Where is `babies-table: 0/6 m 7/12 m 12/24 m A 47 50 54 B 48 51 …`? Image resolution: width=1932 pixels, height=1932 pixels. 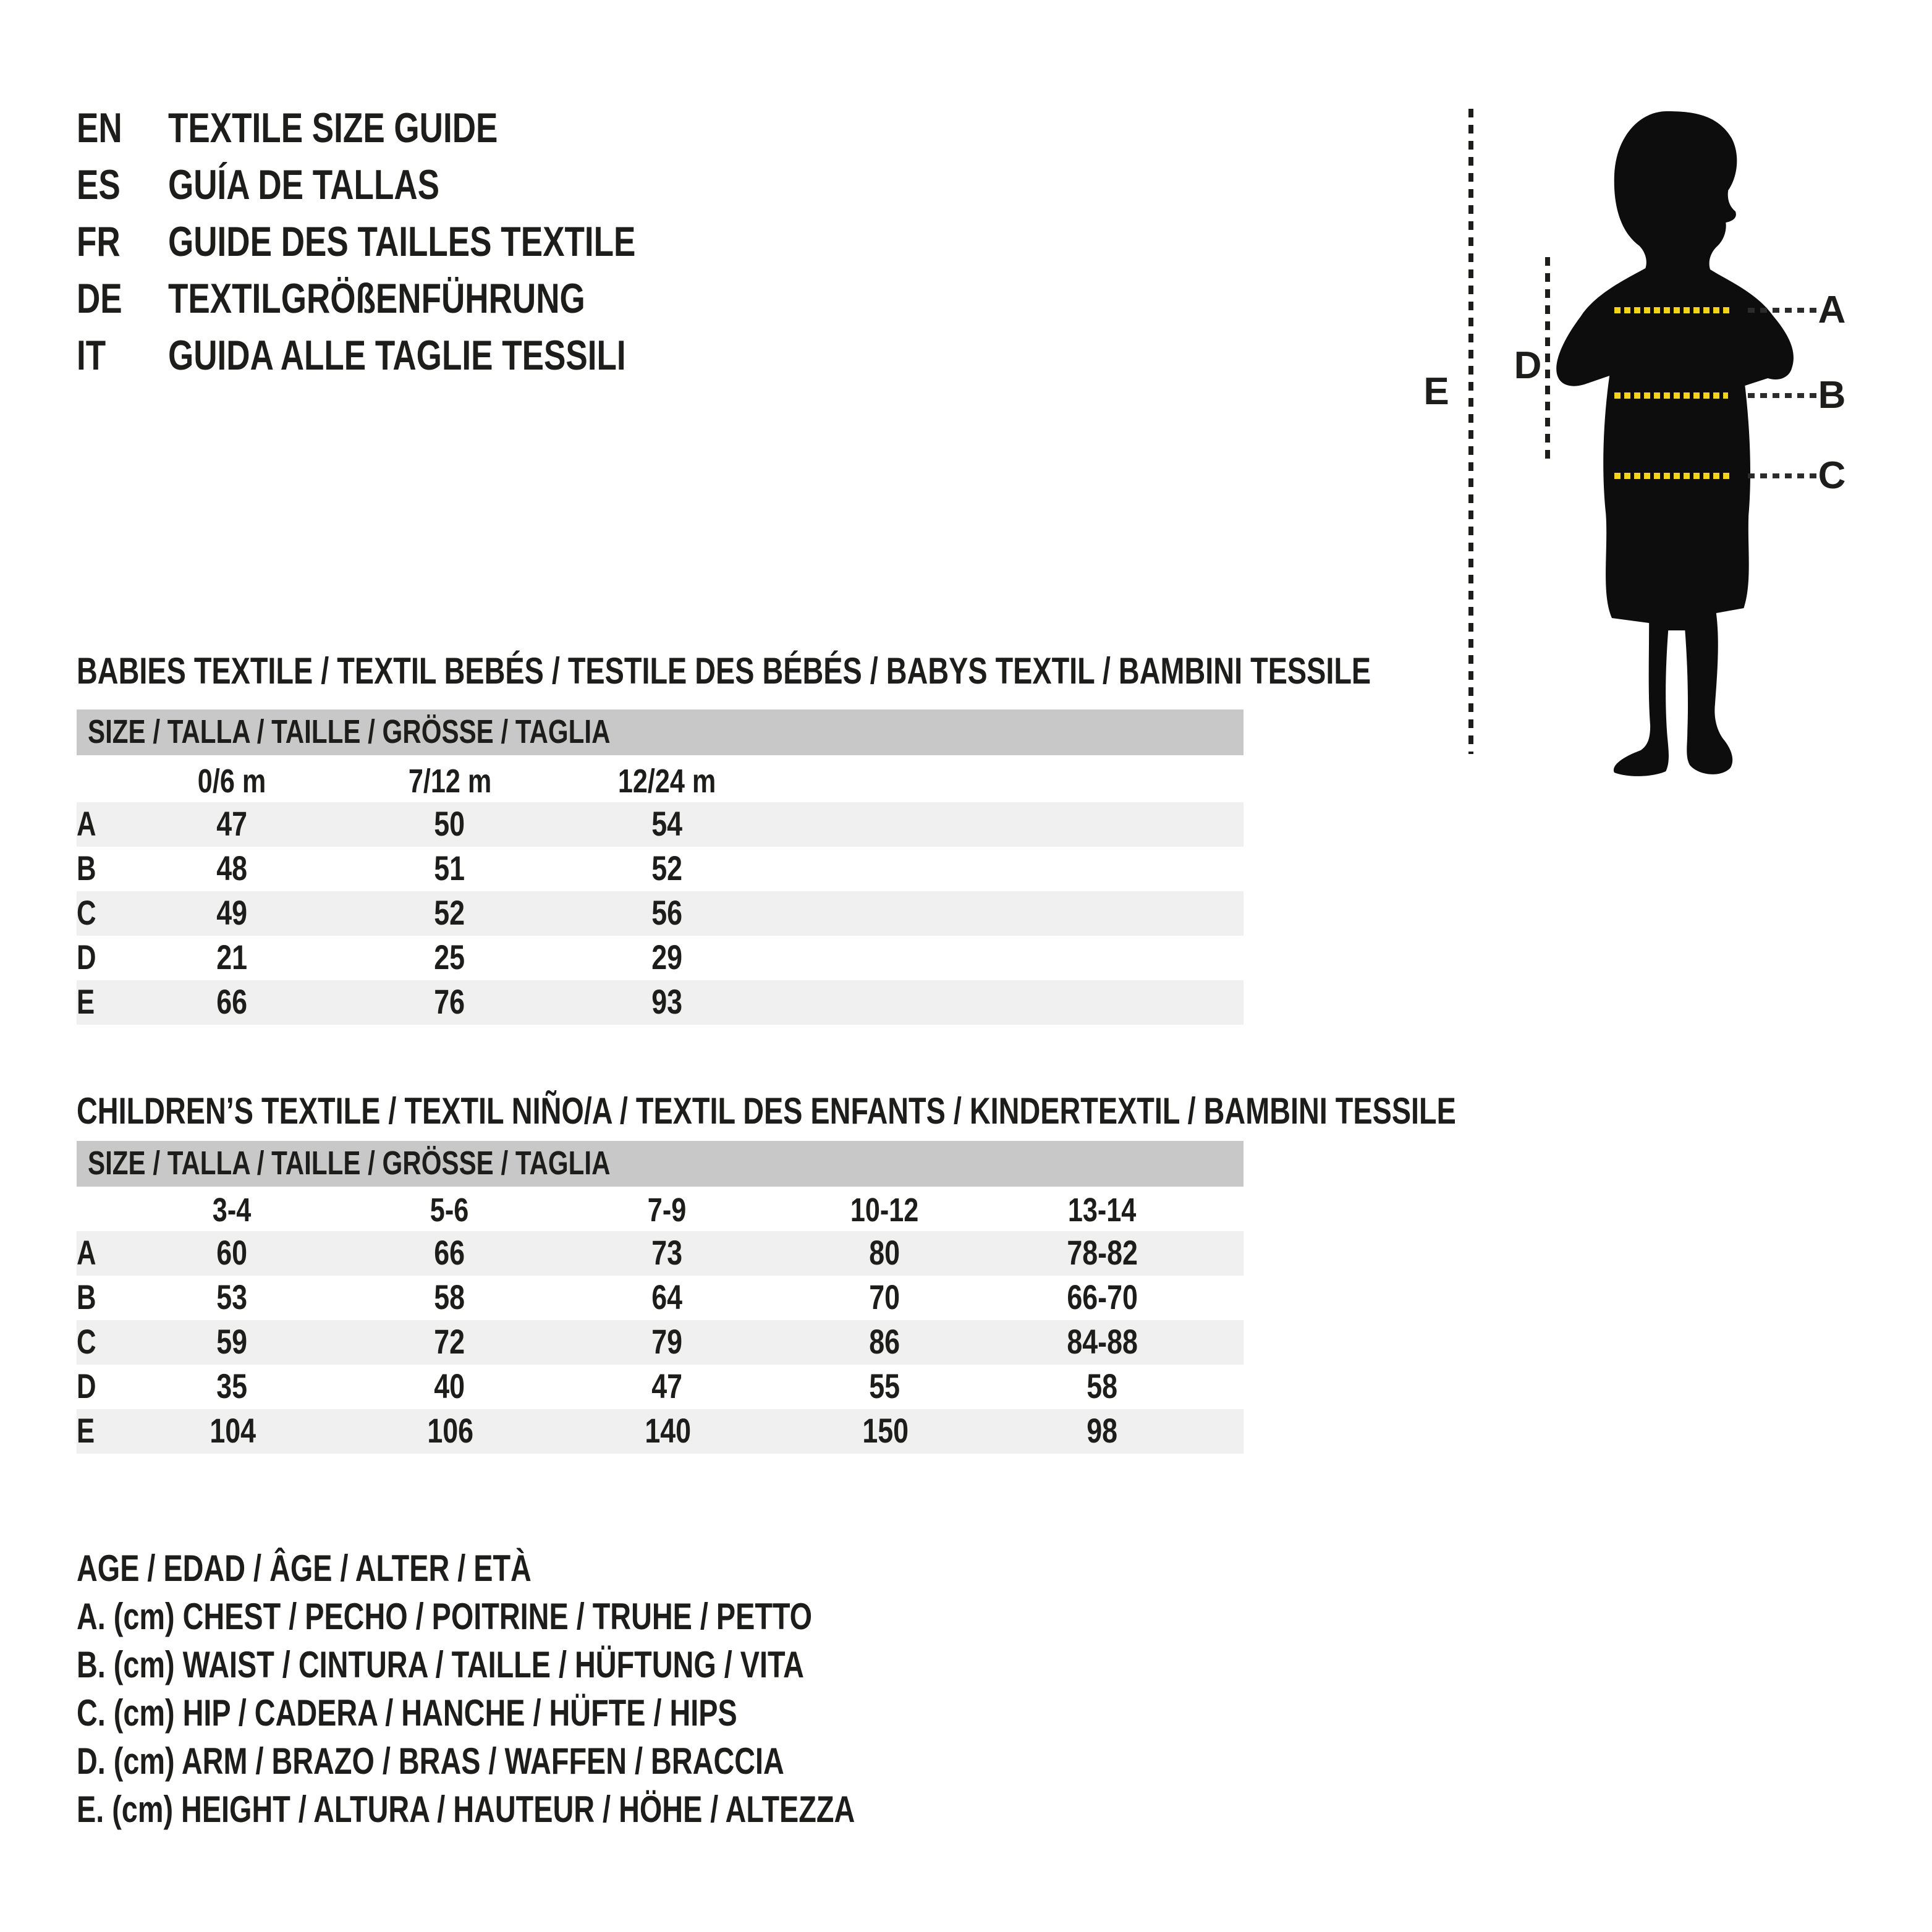 babies-table: 0/6 m 7/12 m 12/24 m A 47 50 54 B 48 51 … is located at coordinates (660, 892).